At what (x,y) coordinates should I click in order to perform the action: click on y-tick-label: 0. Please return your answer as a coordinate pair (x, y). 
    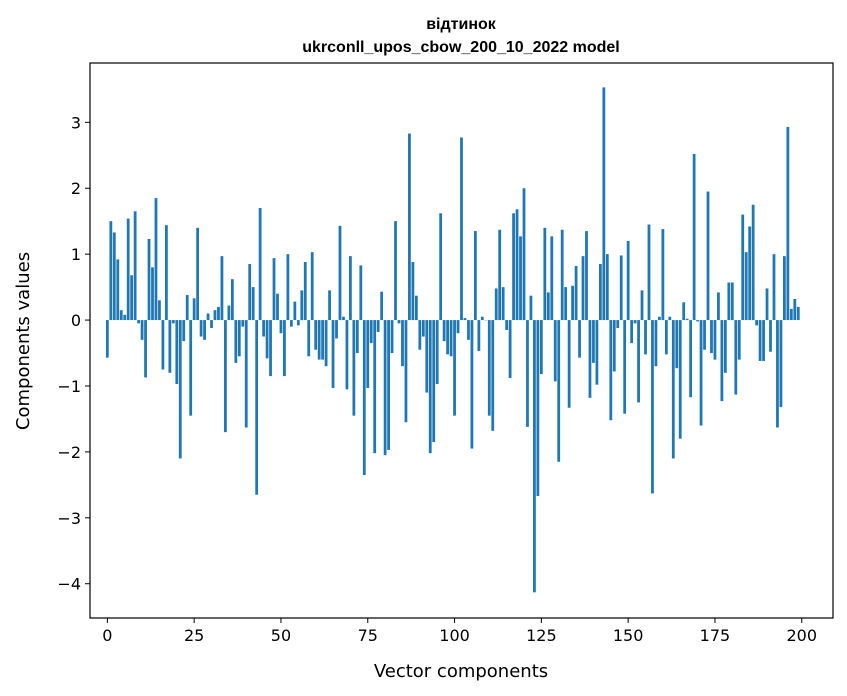
    Looking at the image, I should click on (76, 320).